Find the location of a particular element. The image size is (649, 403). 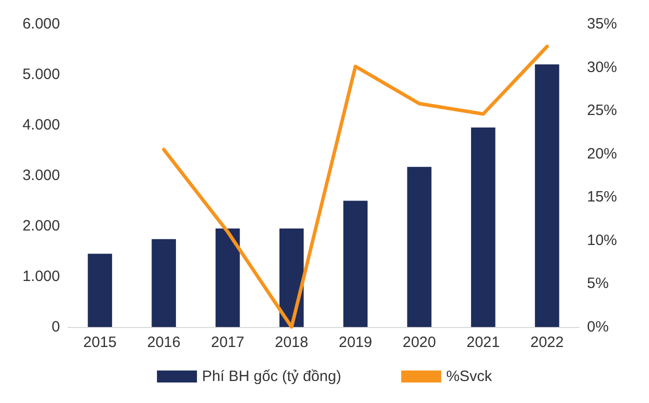

y-tick-label: 1.000 is located at coordinates (41, 276).